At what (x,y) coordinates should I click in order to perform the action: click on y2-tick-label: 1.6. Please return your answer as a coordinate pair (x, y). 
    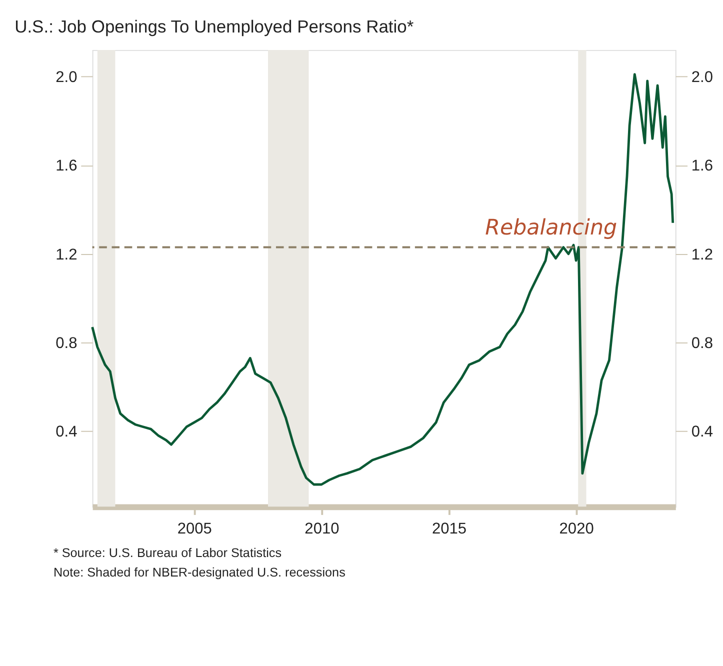
    Looking at the image, I should click on (702, 166).